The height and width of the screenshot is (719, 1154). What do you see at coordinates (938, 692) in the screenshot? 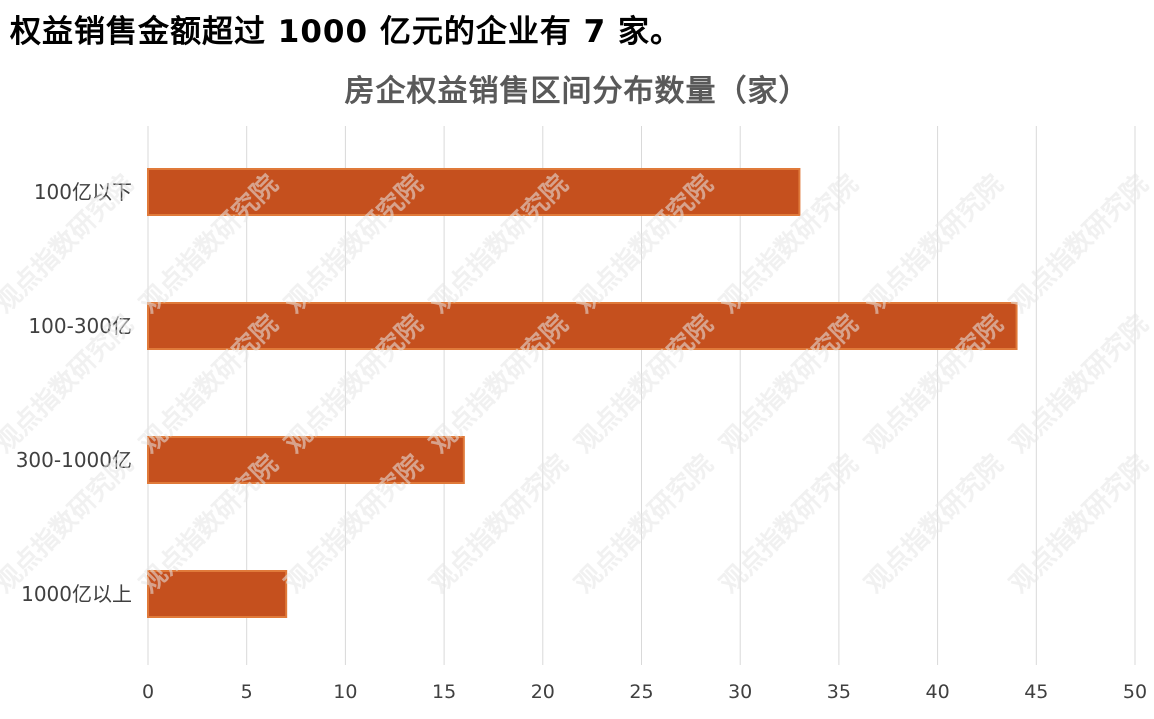
I see `x-tick-label-40: 40` at bounding box center [938, 692].